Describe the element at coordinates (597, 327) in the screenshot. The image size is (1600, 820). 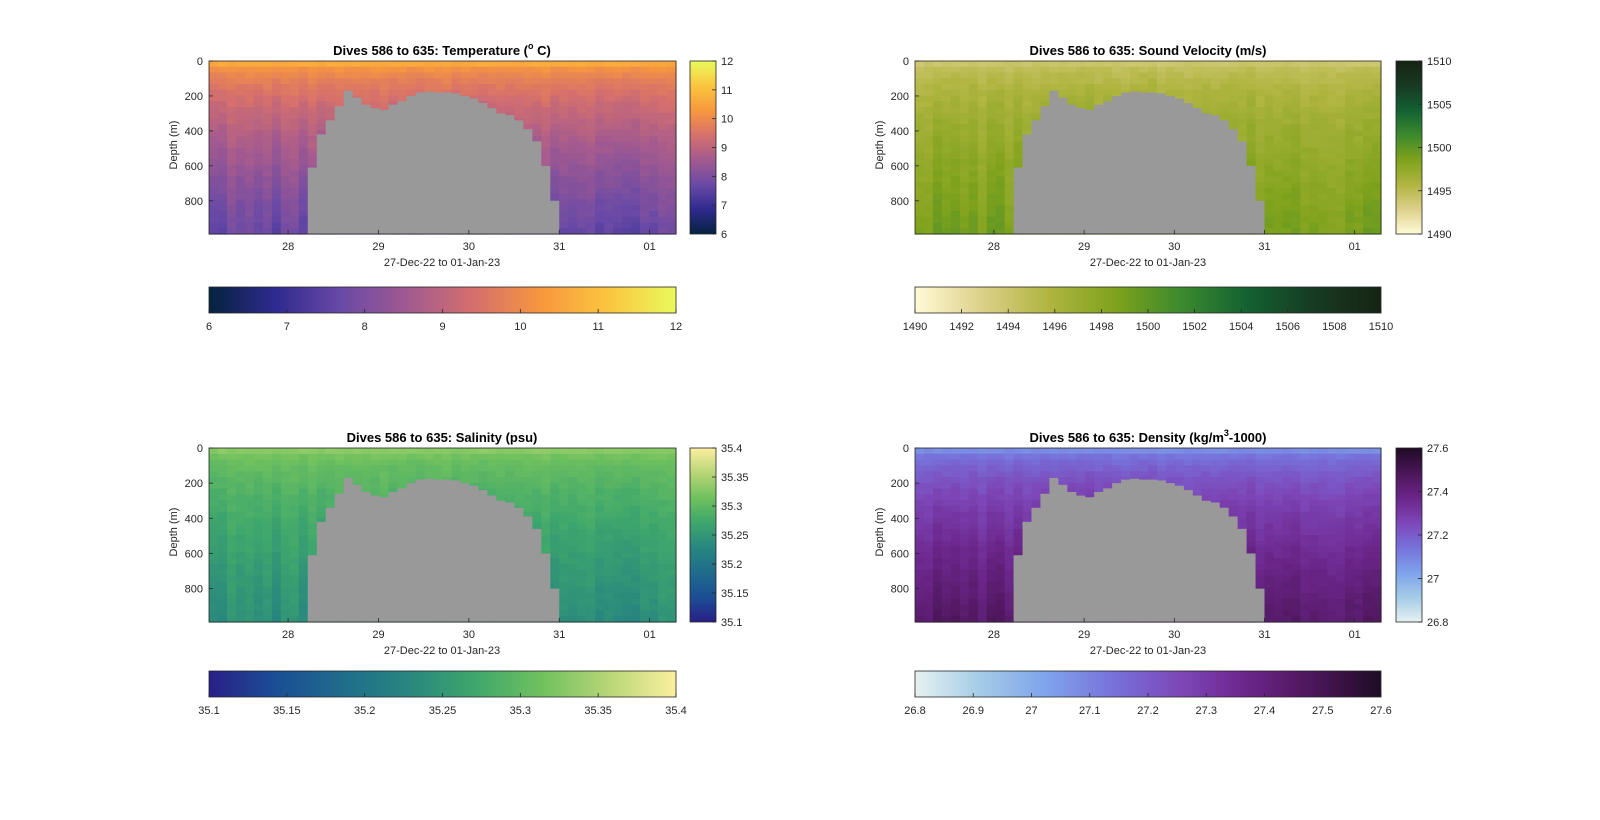
I see `hcolorbar-tick-label: 11` at that location.